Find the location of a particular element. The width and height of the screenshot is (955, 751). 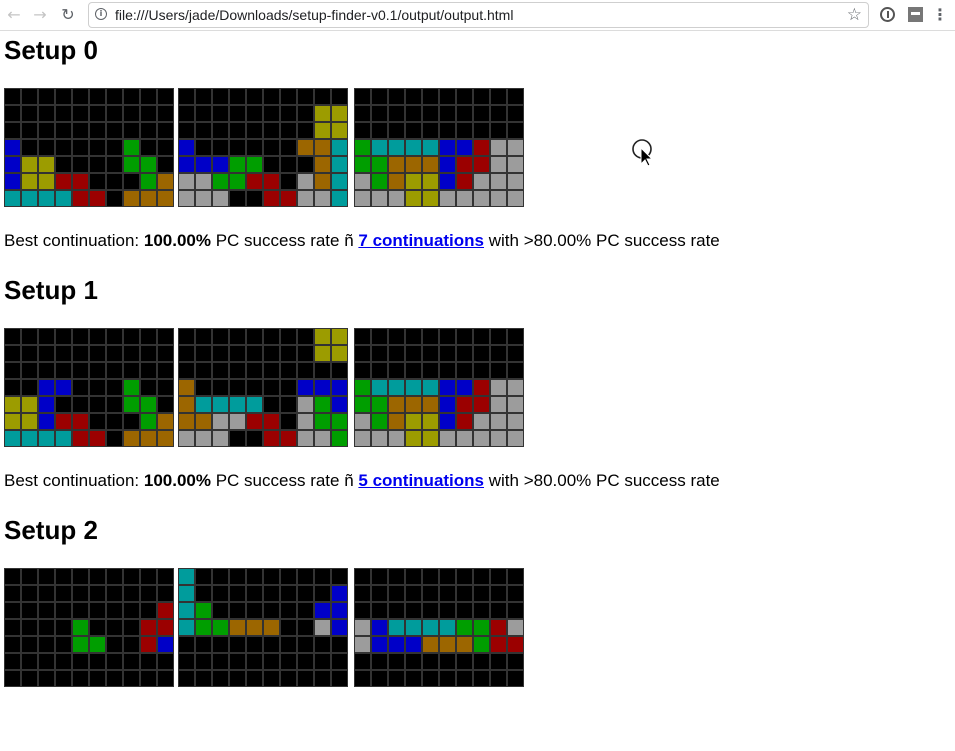

continuations-link: 5 continuations is located at coordinates (421, 480).